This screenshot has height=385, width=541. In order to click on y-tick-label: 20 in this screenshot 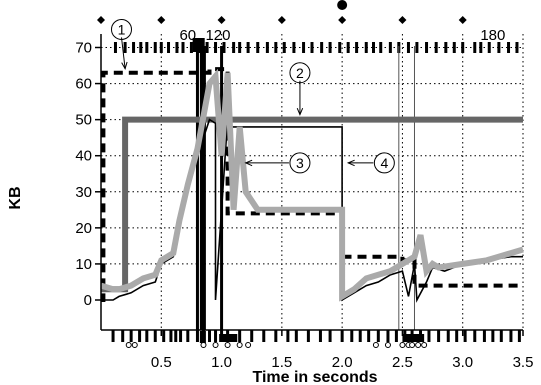, I will do `click(83, 228)`.